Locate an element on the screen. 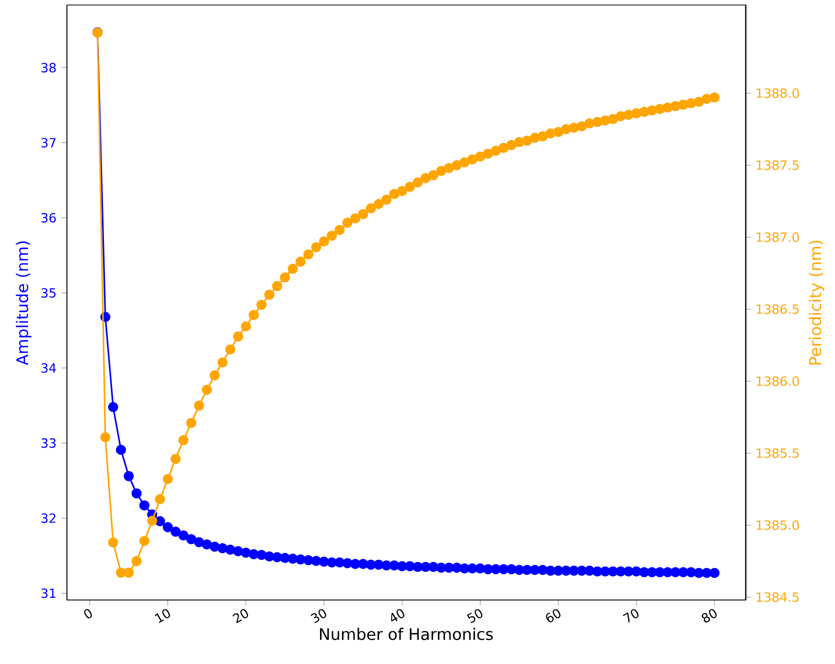 The image size is (835, 664). y-tick-label: 36 is located at coordinates (48, 218).